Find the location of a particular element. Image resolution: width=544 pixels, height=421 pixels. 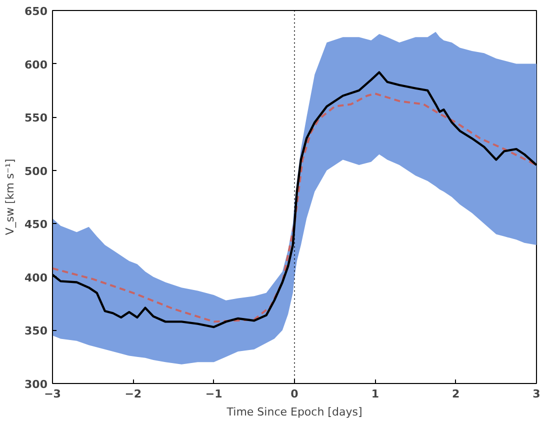

y-tick-label: 500 is located at coordinates (36, 171).